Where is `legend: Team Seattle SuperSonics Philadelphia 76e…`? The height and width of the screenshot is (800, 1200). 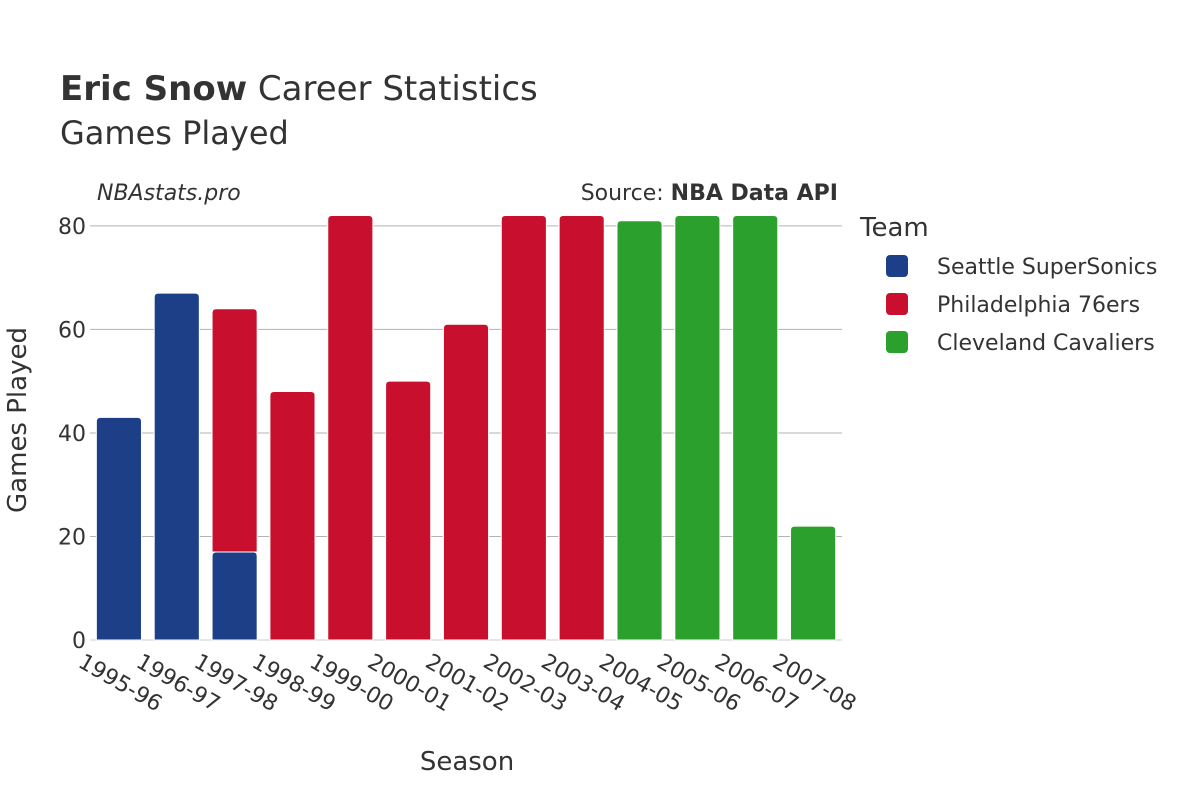 legend: Team Seattle SuperSonics Philadelphia 76e… is located at coordinates (1008, 284).